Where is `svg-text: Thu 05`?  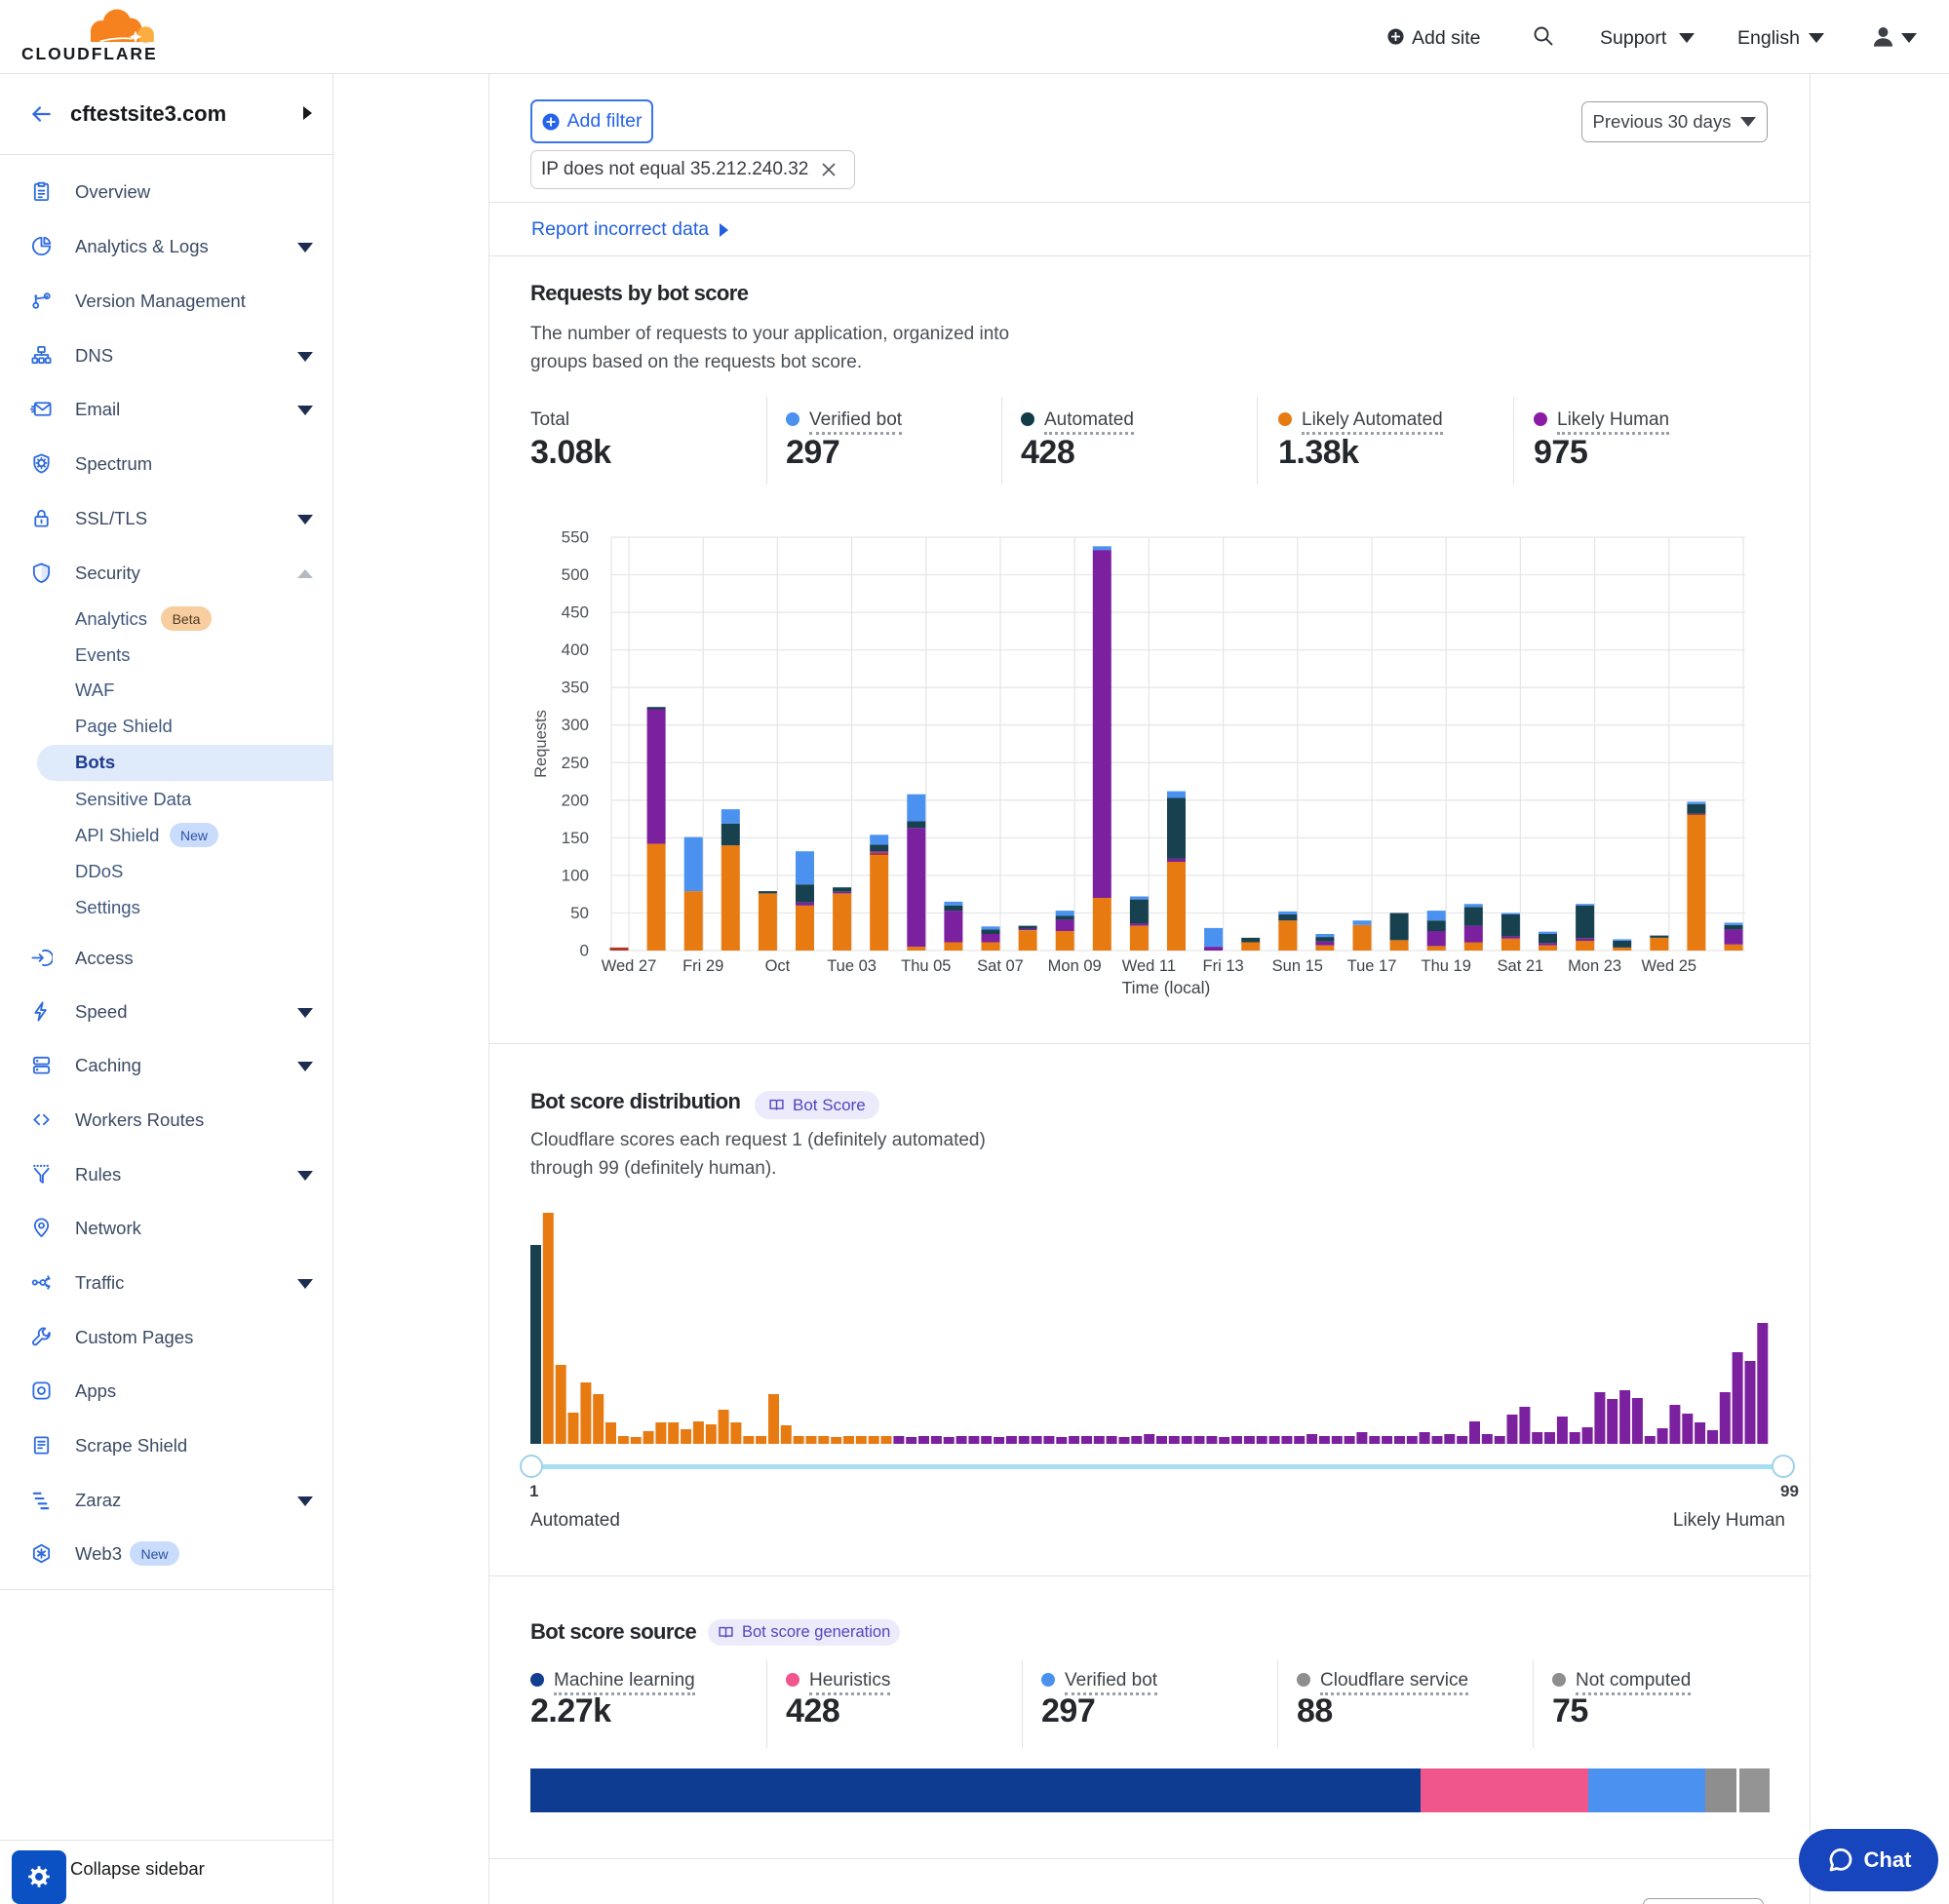 svg-text: Thu 05 is located at coordinates (926, 966).